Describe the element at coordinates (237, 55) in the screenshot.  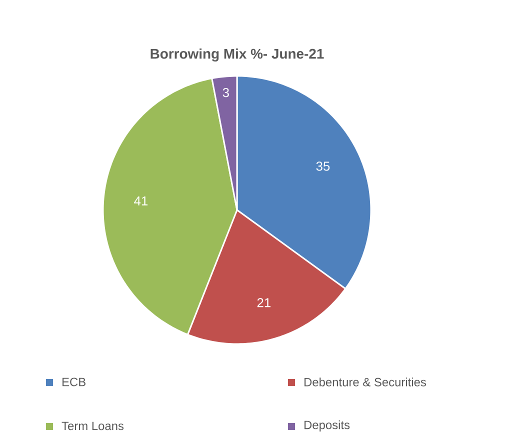
I see `chart-title: Borrowing Mix %- June-21` at that location.